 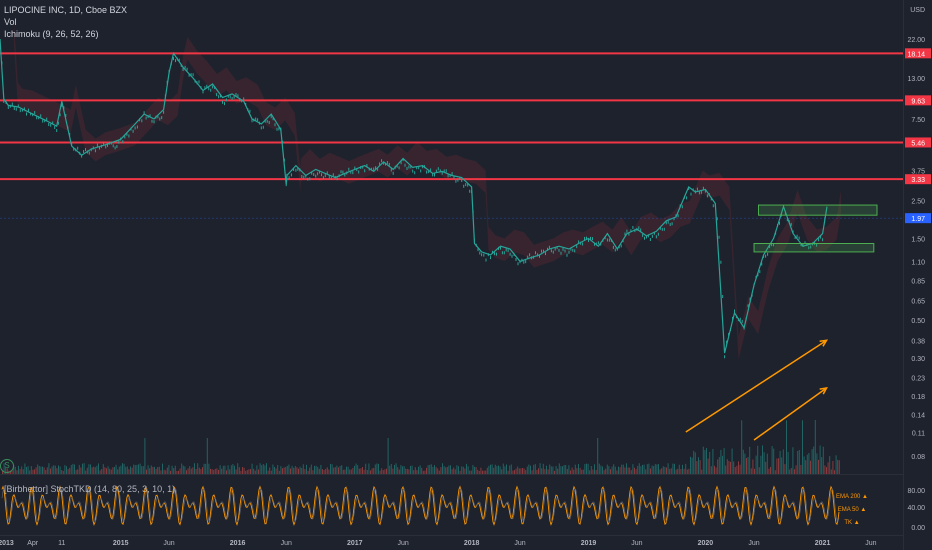 What do you see at coordinates (852, 510) in the screenshot?
I see `signal-tag: EMA 50 ▲` at bounding box center [852, 510].